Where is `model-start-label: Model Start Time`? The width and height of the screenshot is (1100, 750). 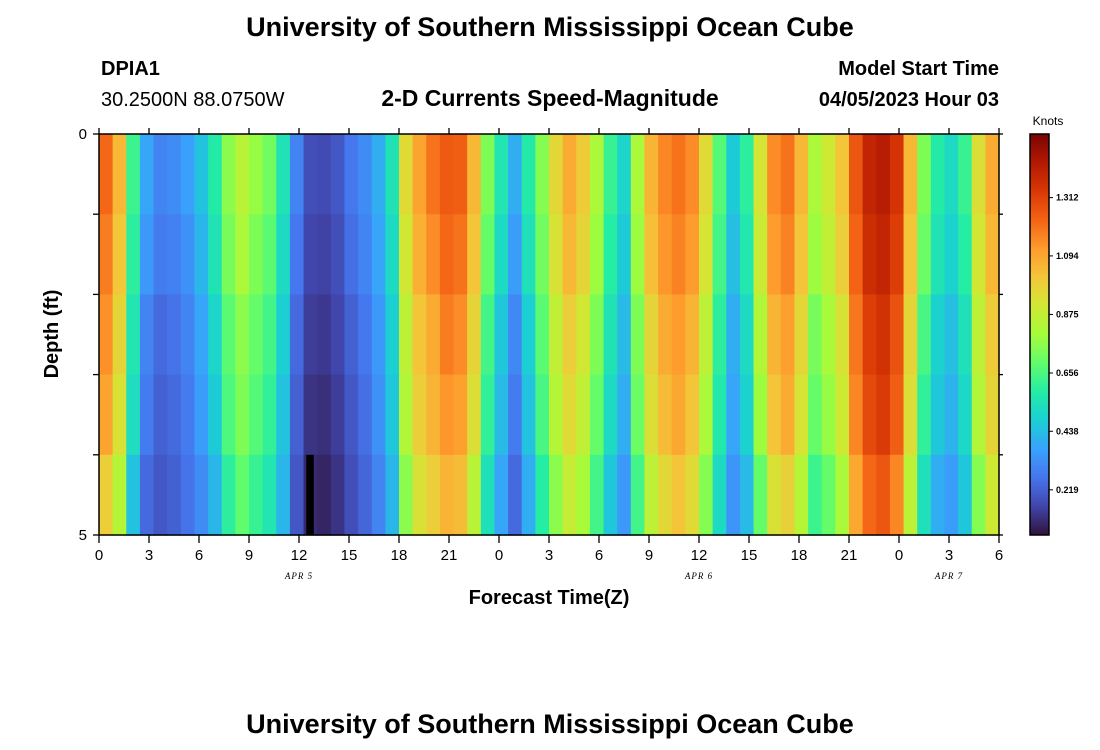
model-start-label: Model Start Time is located at coordinates (918, 69).